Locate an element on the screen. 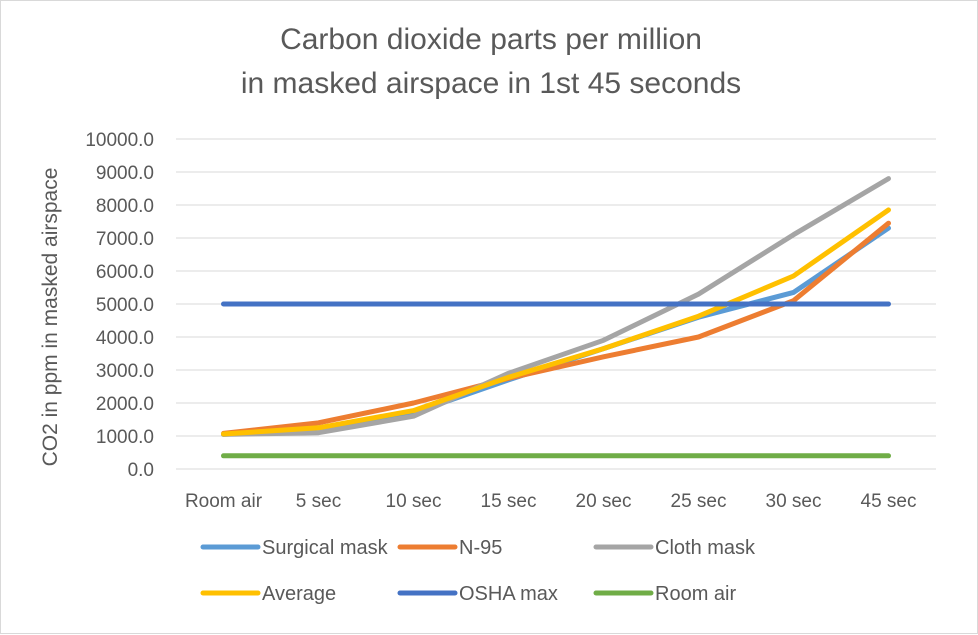  y-tick-label: 10000.0 is located at coordinates (119, 140).